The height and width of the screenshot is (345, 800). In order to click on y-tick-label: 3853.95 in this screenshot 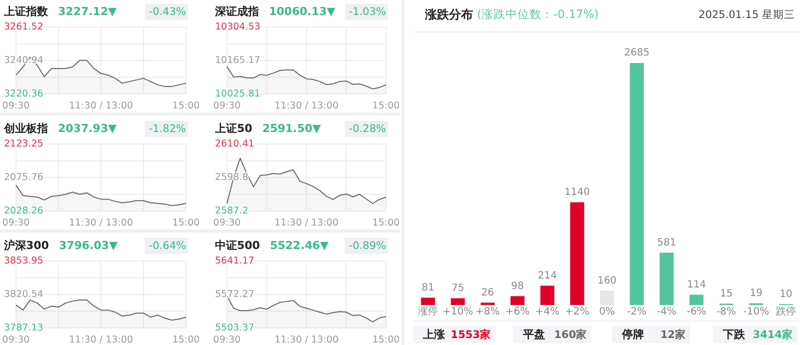, I will do `click(24, 261)`.